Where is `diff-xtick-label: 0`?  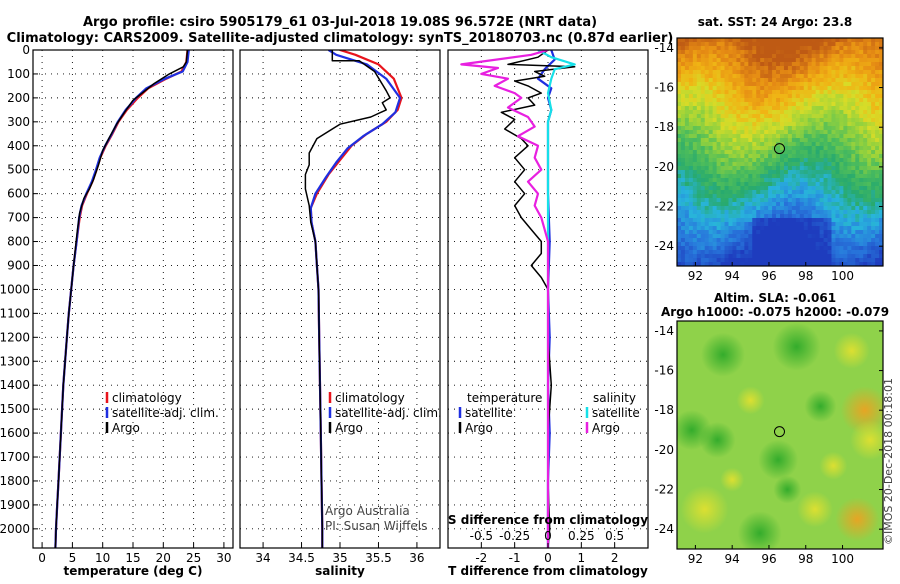
diff-xtick-label: 0 is located at coordinates (548, 558).